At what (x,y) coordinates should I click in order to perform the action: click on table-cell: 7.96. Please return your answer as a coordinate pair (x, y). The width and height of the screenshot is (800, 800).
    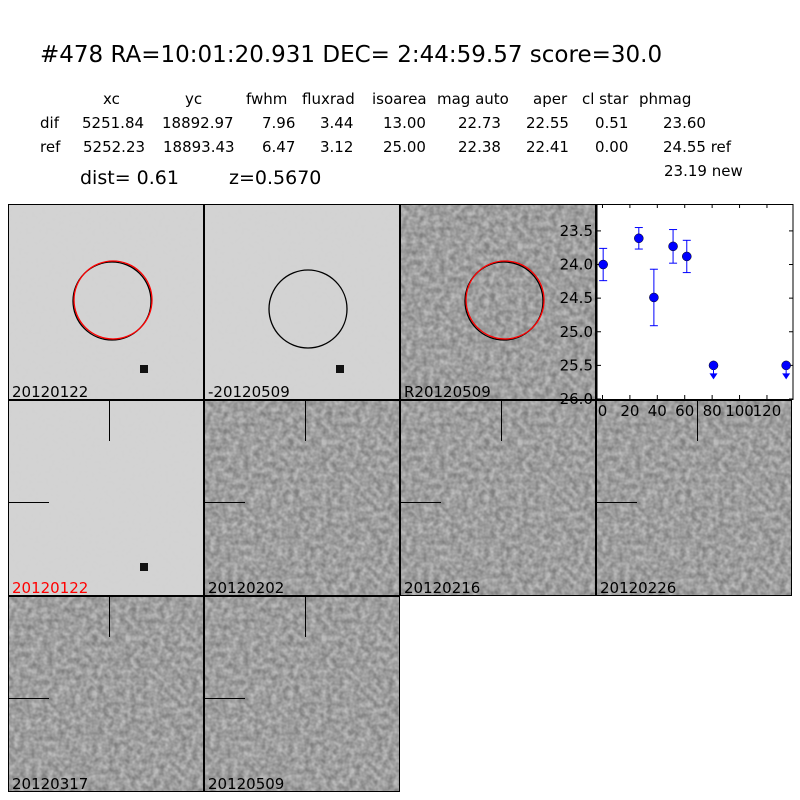
    Looking at the image, I should click on (279, 123).